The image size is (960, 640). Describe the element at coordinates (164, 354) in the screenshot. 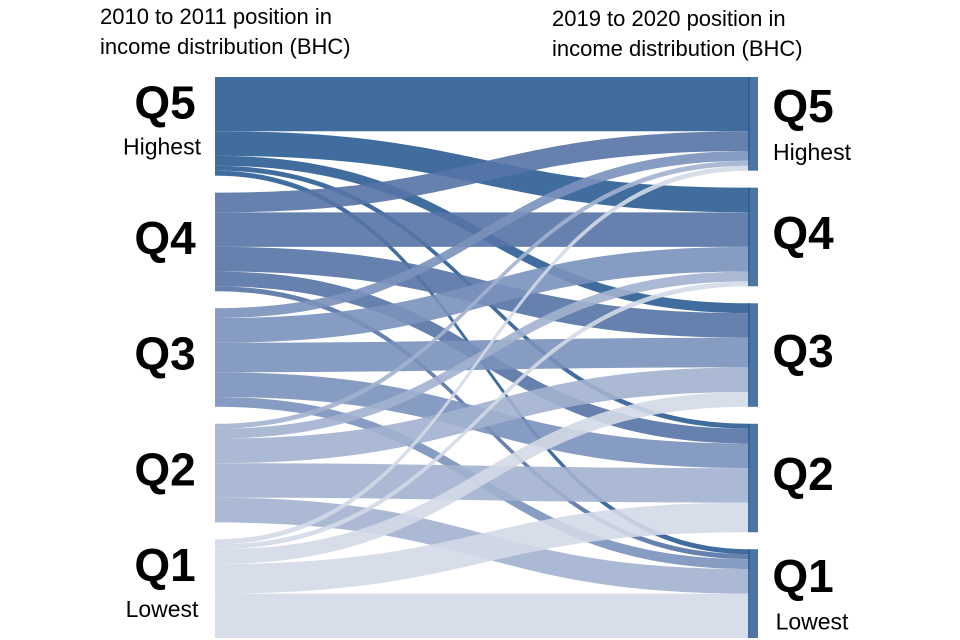

I see `left-label: Q3` at that location.